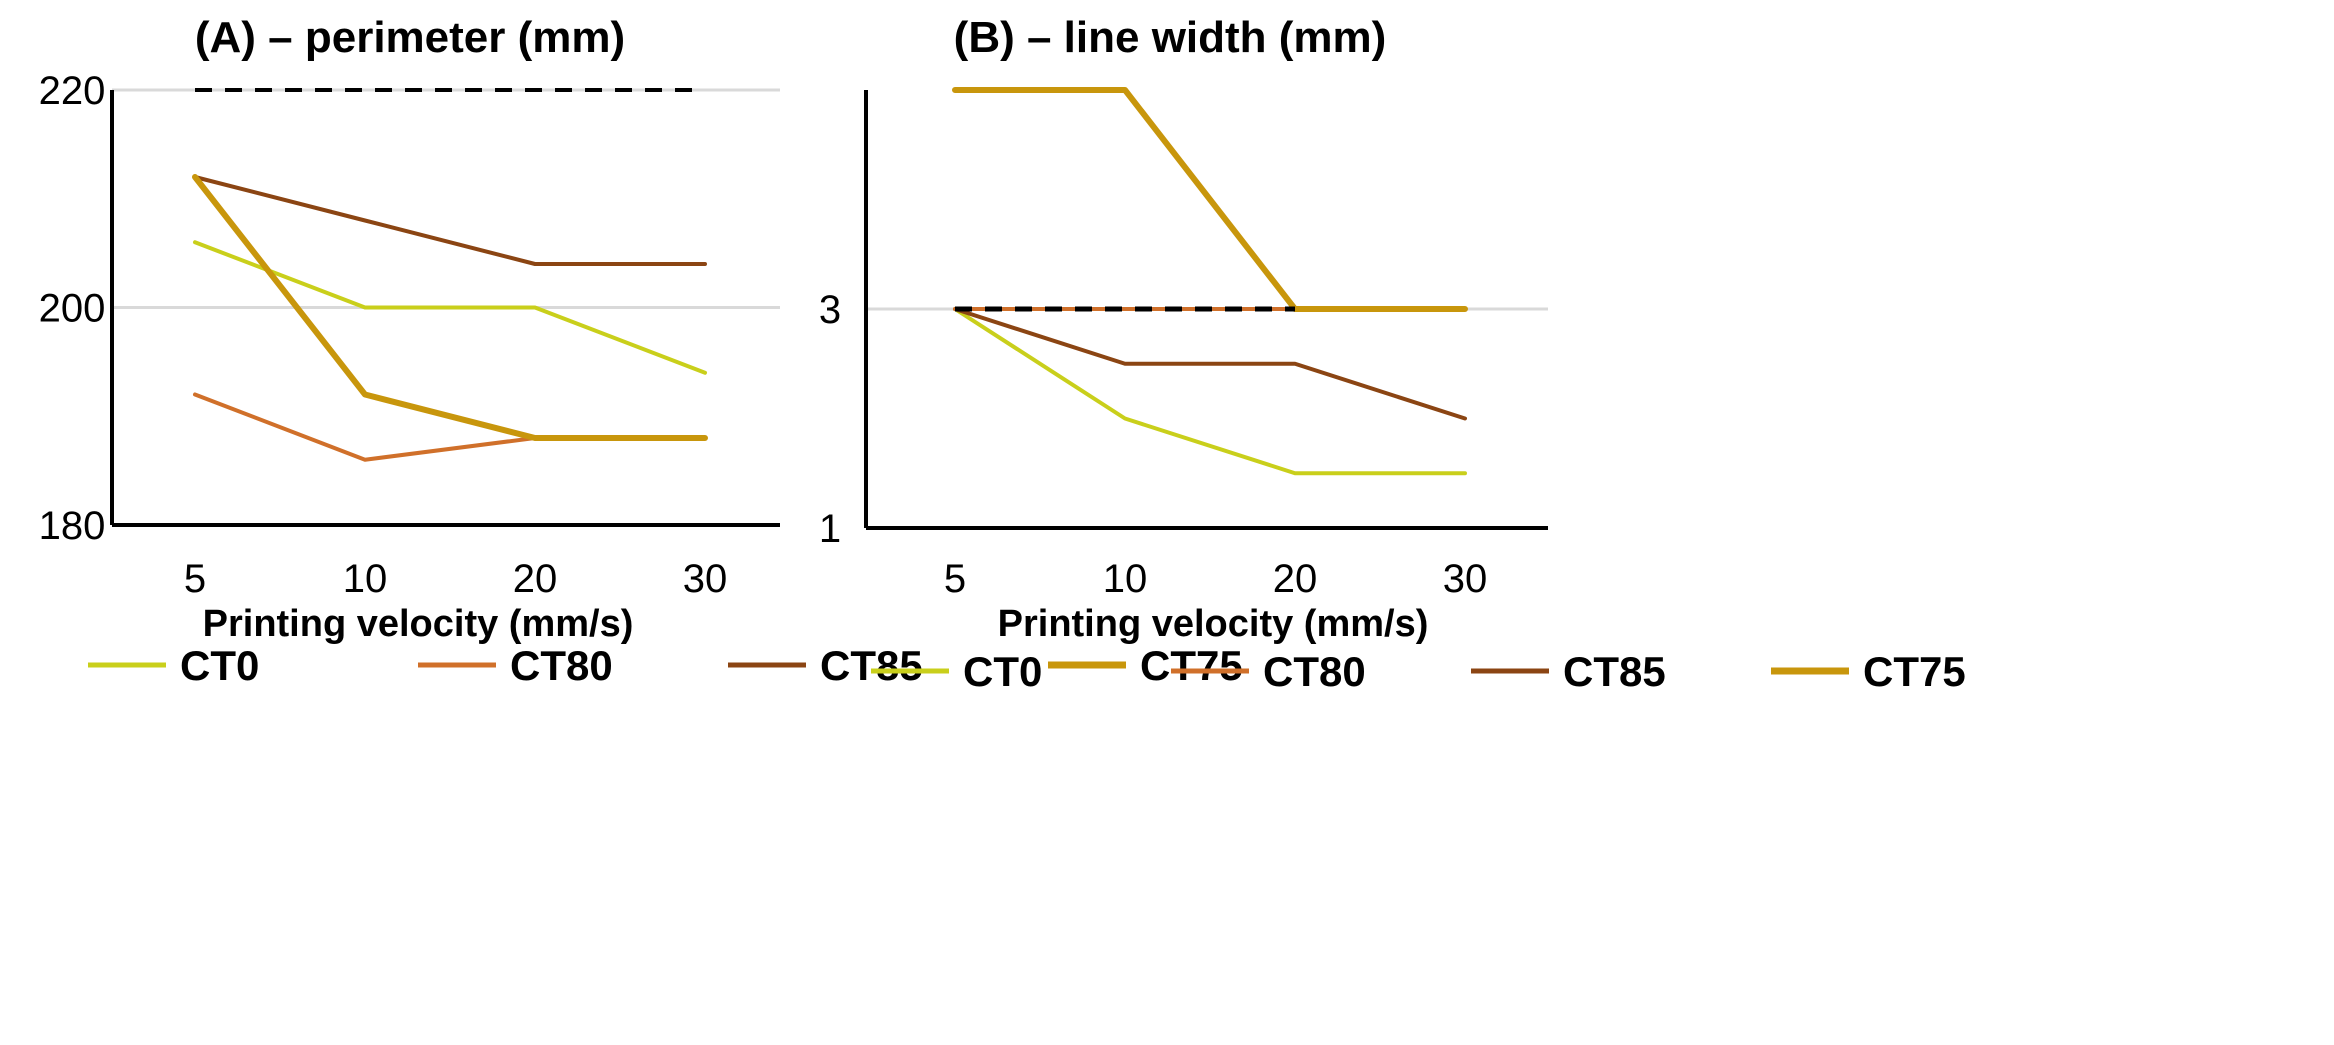  What do you see at coordinates (830, 310) in the screenshot?
I see `y-tick-label: 3` at bounding box center [830, 310].